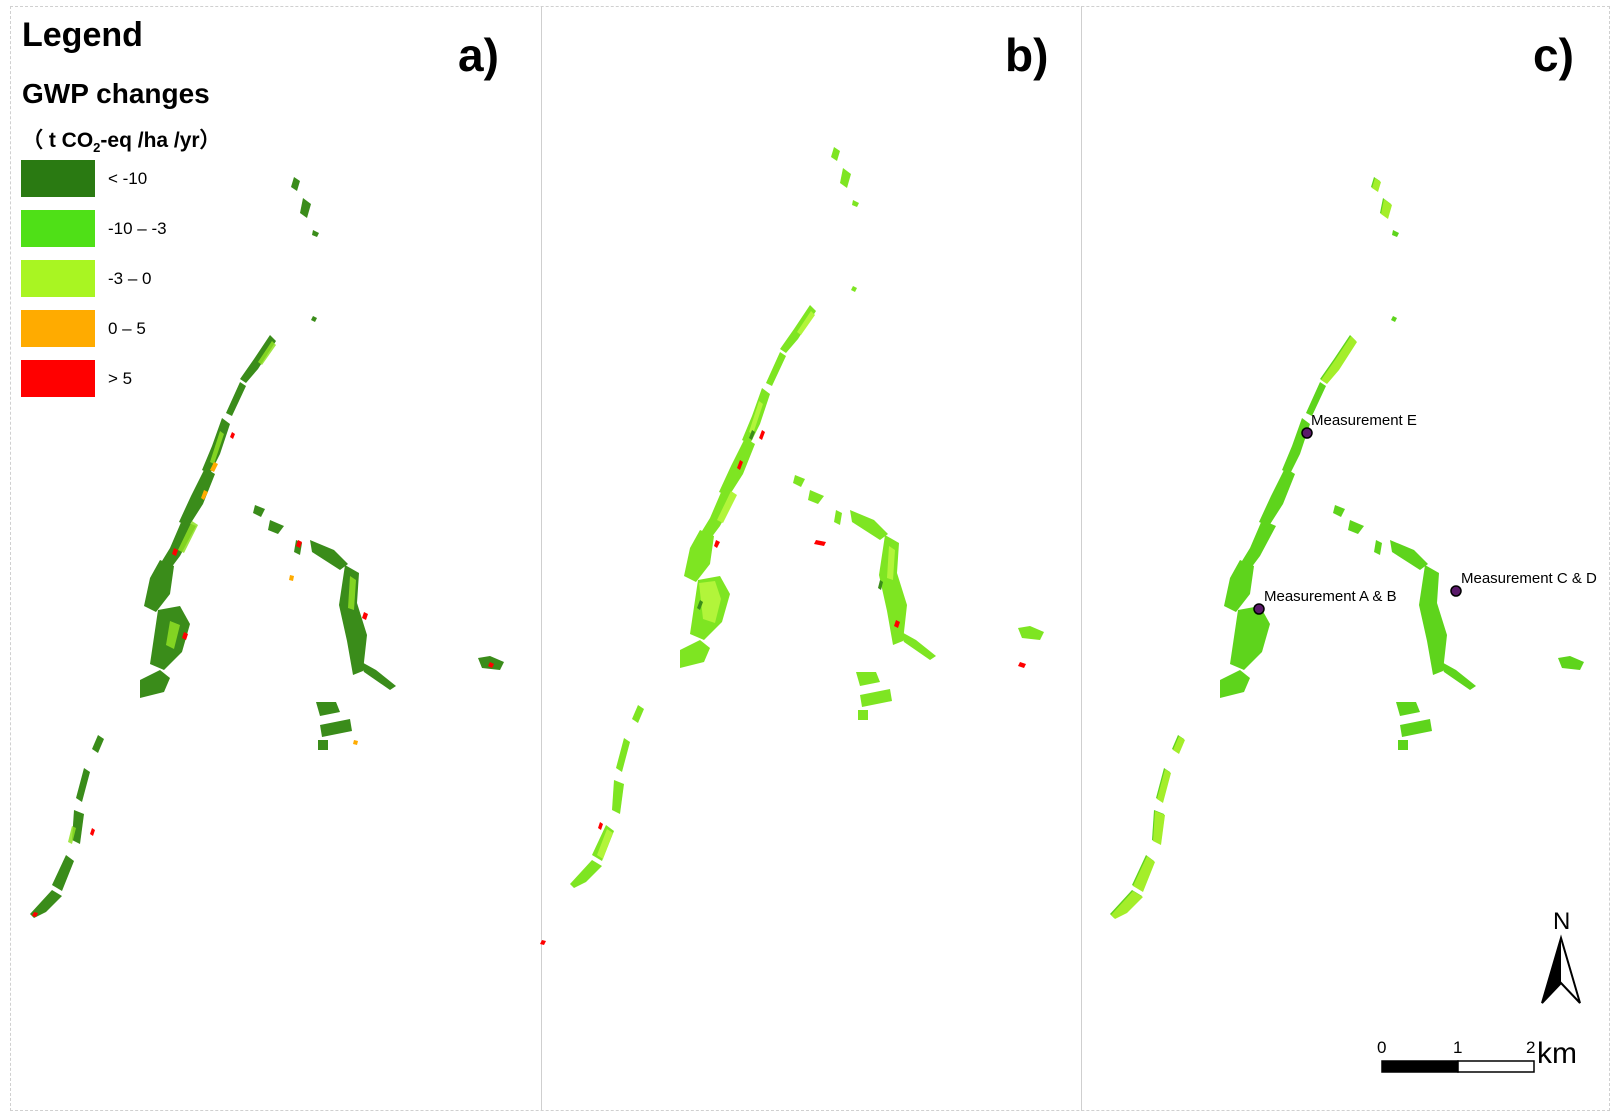  Describe the element at coordinates (1529, 578) in the screenshot. I see `measurement-label-cd: Measurement C & D` at that location.